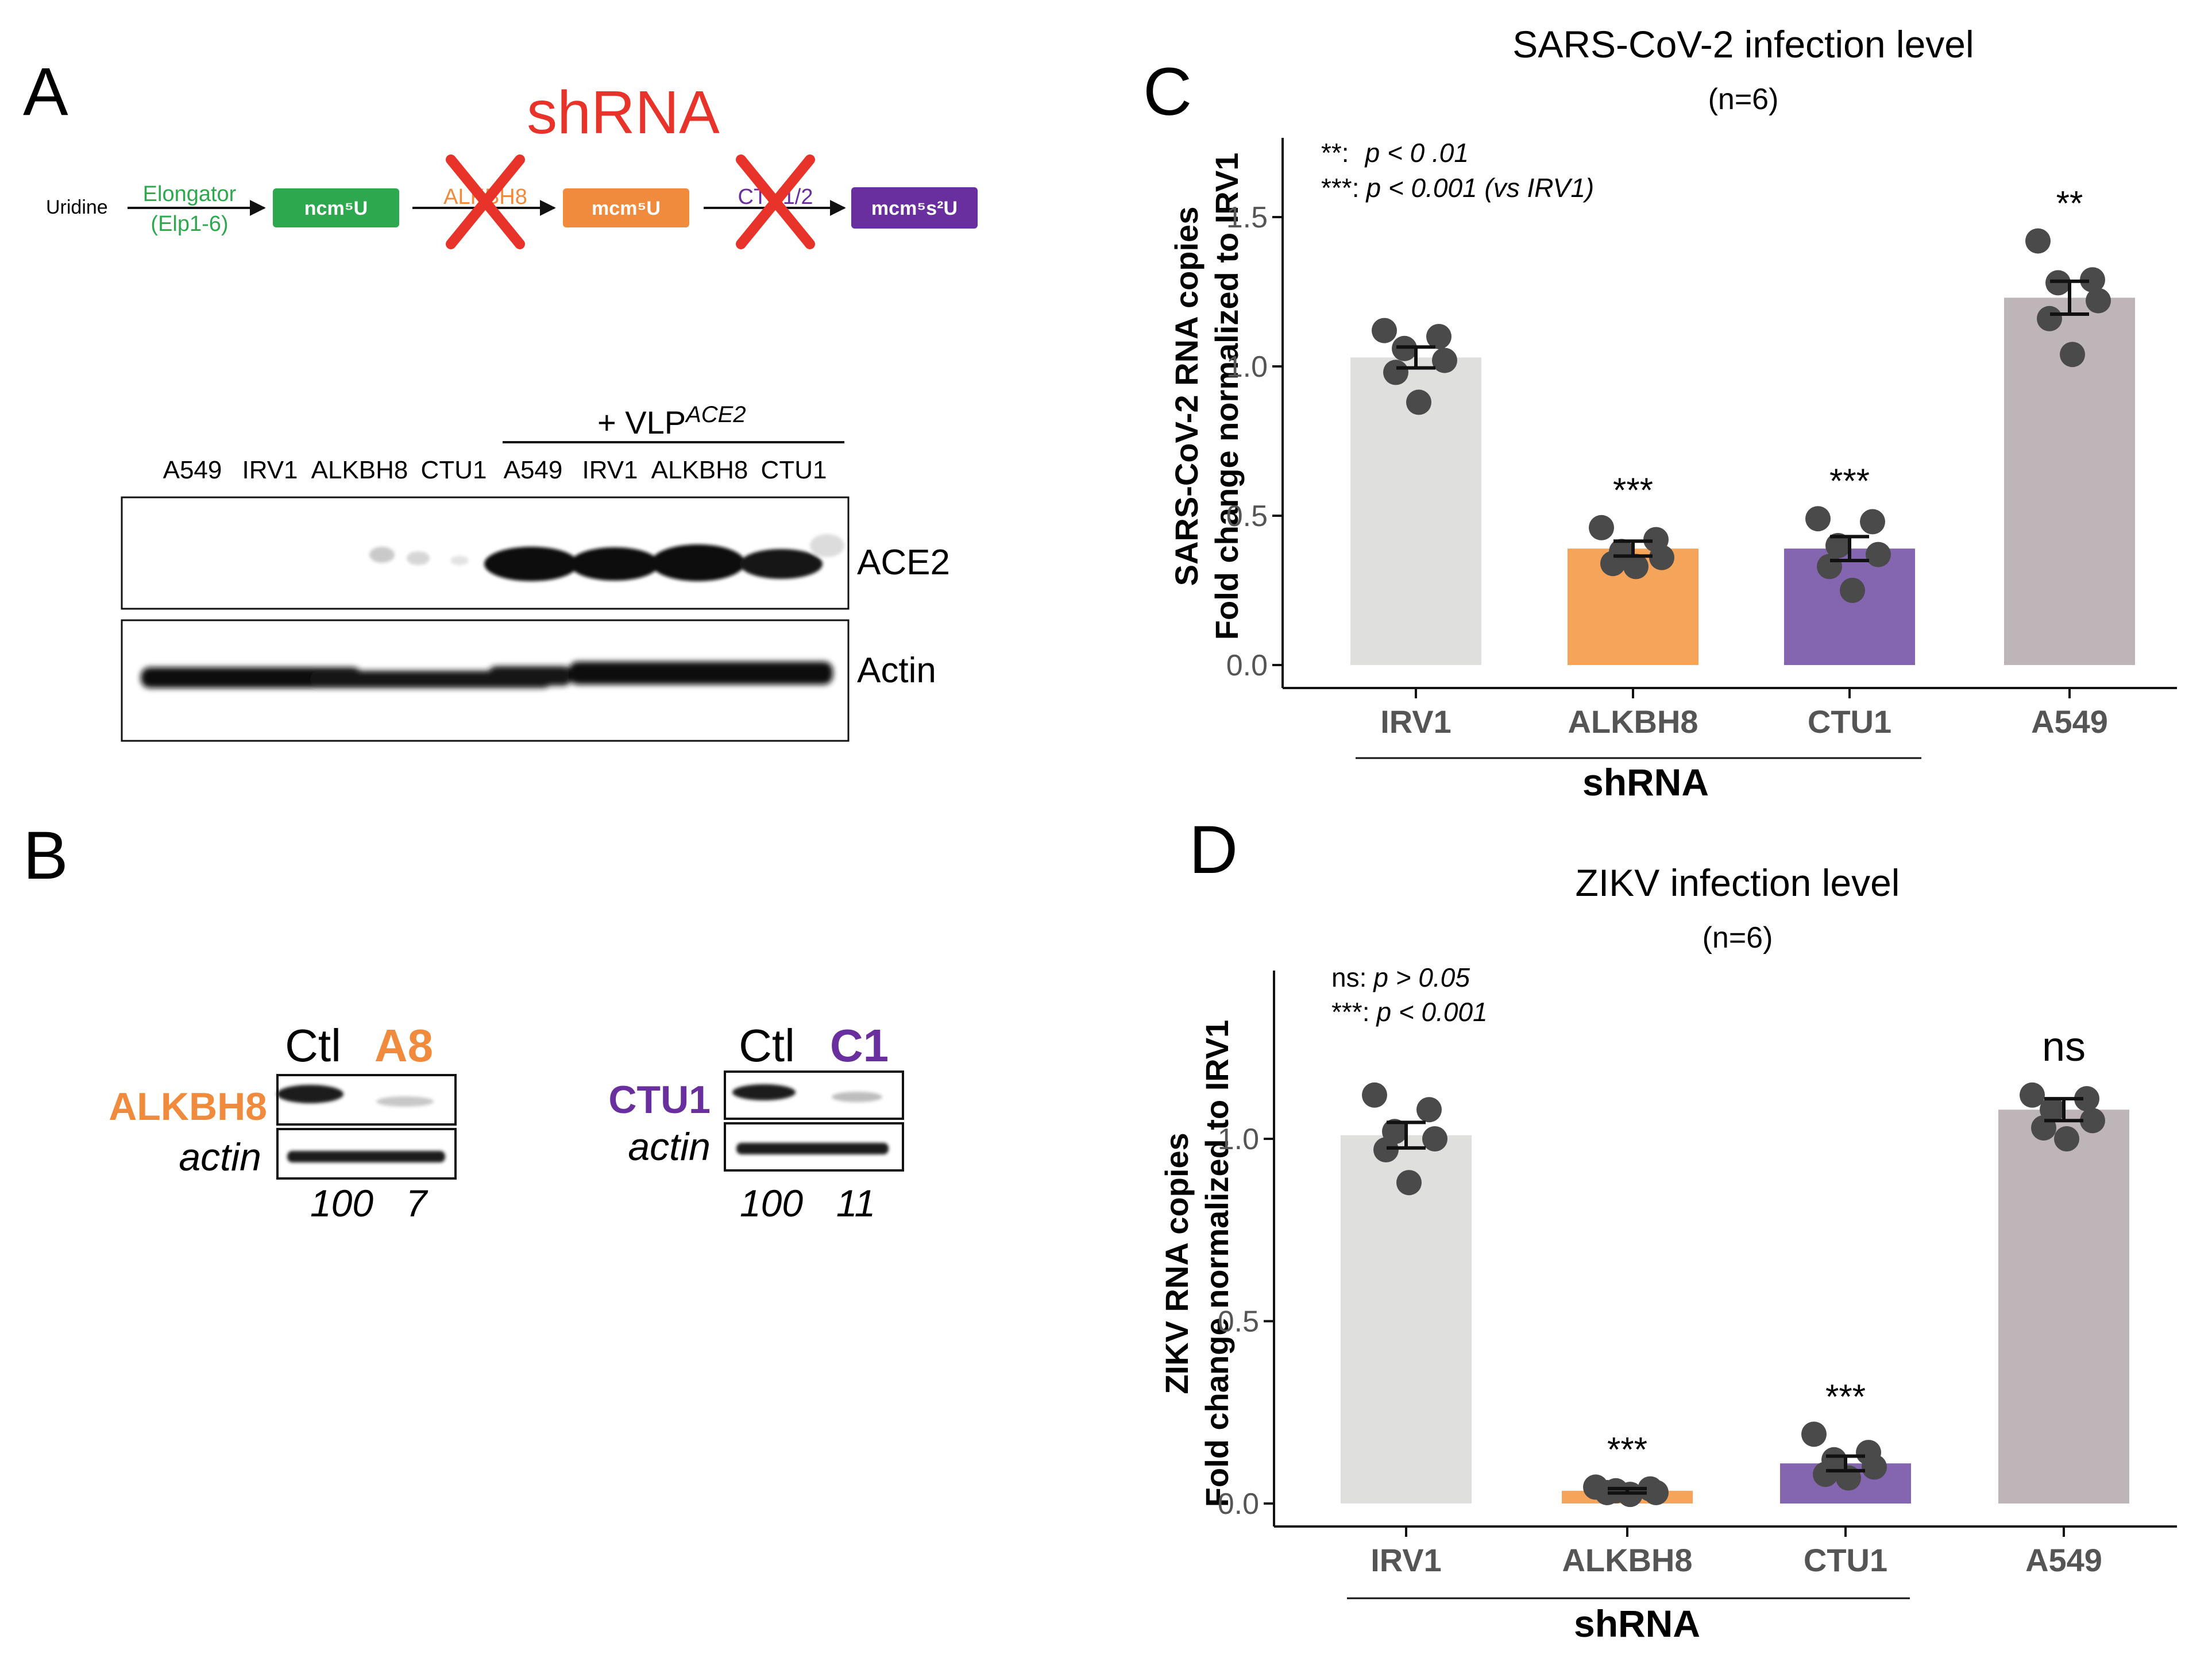 This screenshot has width=2212, height=1658. Describe the element at coordinates (270, 470) in the screenshot. I see `lane-label: IRV1` at that location.